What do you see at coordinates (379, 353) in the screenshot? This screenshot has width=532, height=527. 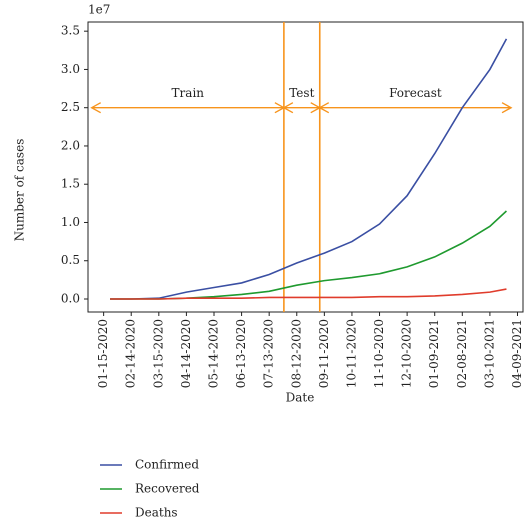 I see `x-tick-label: 11-10-2020` at bounding box center [379, 353].